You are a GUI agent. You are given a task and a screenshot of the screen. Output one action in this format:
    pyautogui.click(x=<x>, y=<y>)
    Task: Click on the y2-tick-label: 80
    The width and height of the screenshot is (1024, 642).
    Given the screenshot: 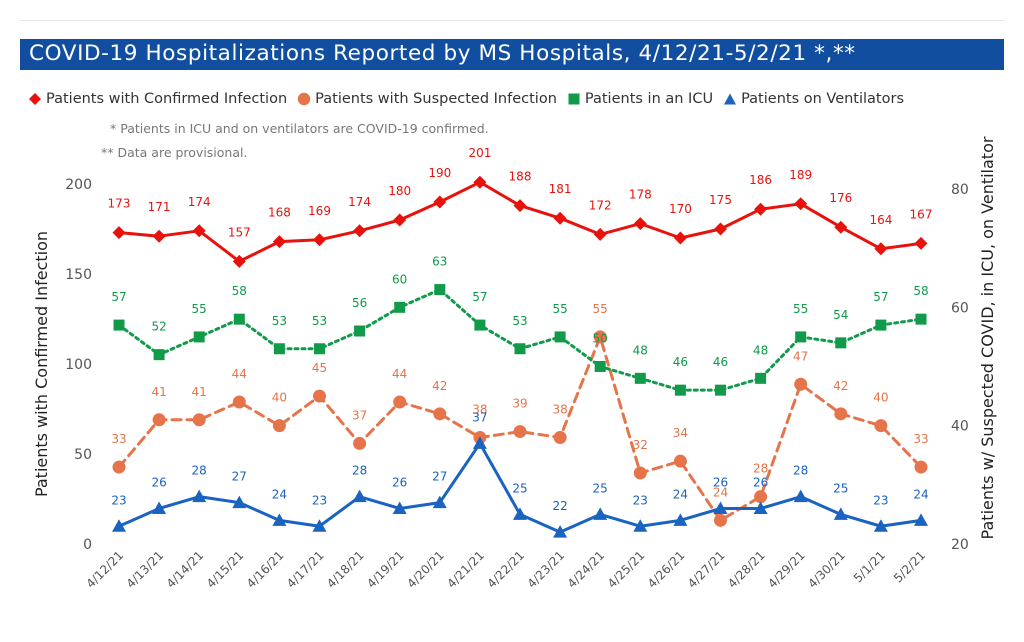 What is the action you would take?
    pyautogui.click(x=960, y=190)
    